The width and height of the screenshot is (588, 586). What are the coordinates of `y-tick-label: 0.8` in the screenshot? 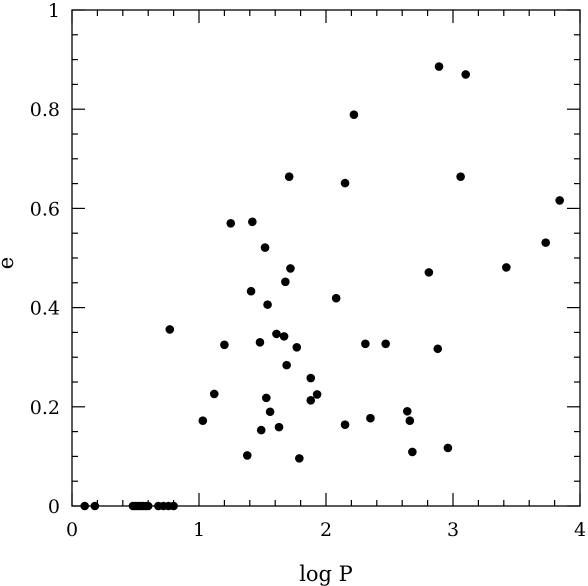 It's located at (45, 110).